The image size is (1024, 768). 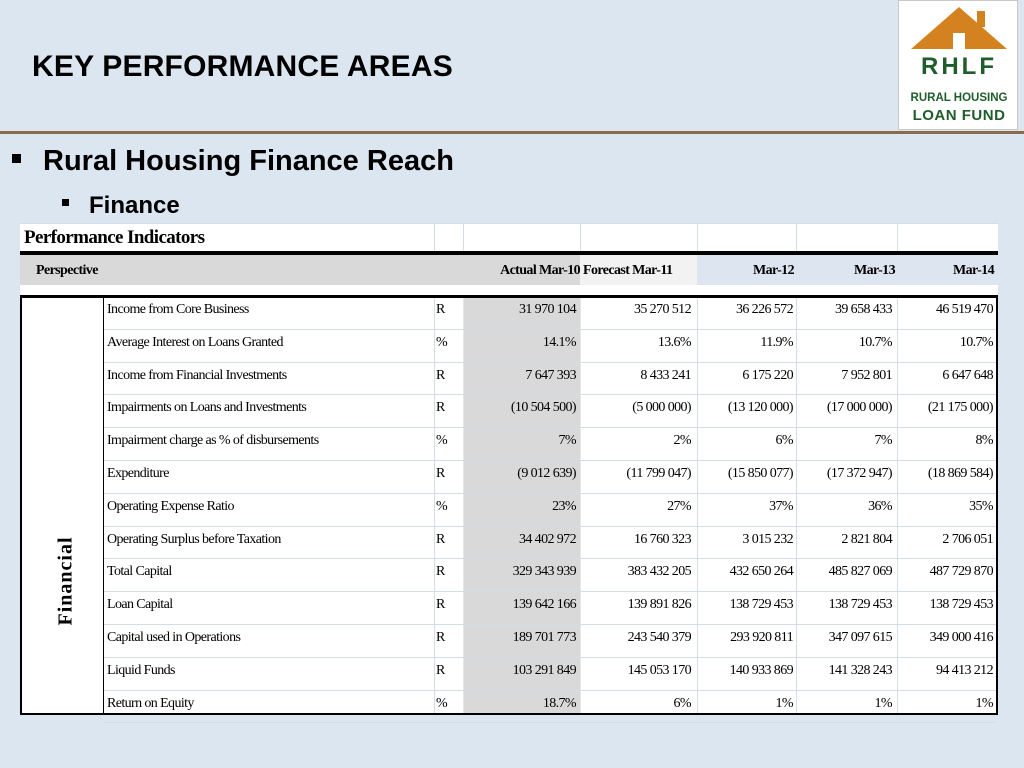 What do you see at coordinates (959, 98) in the screenshot?
I see `logo-line1: RURAL HOUSING` at bounding box center [959, 98].